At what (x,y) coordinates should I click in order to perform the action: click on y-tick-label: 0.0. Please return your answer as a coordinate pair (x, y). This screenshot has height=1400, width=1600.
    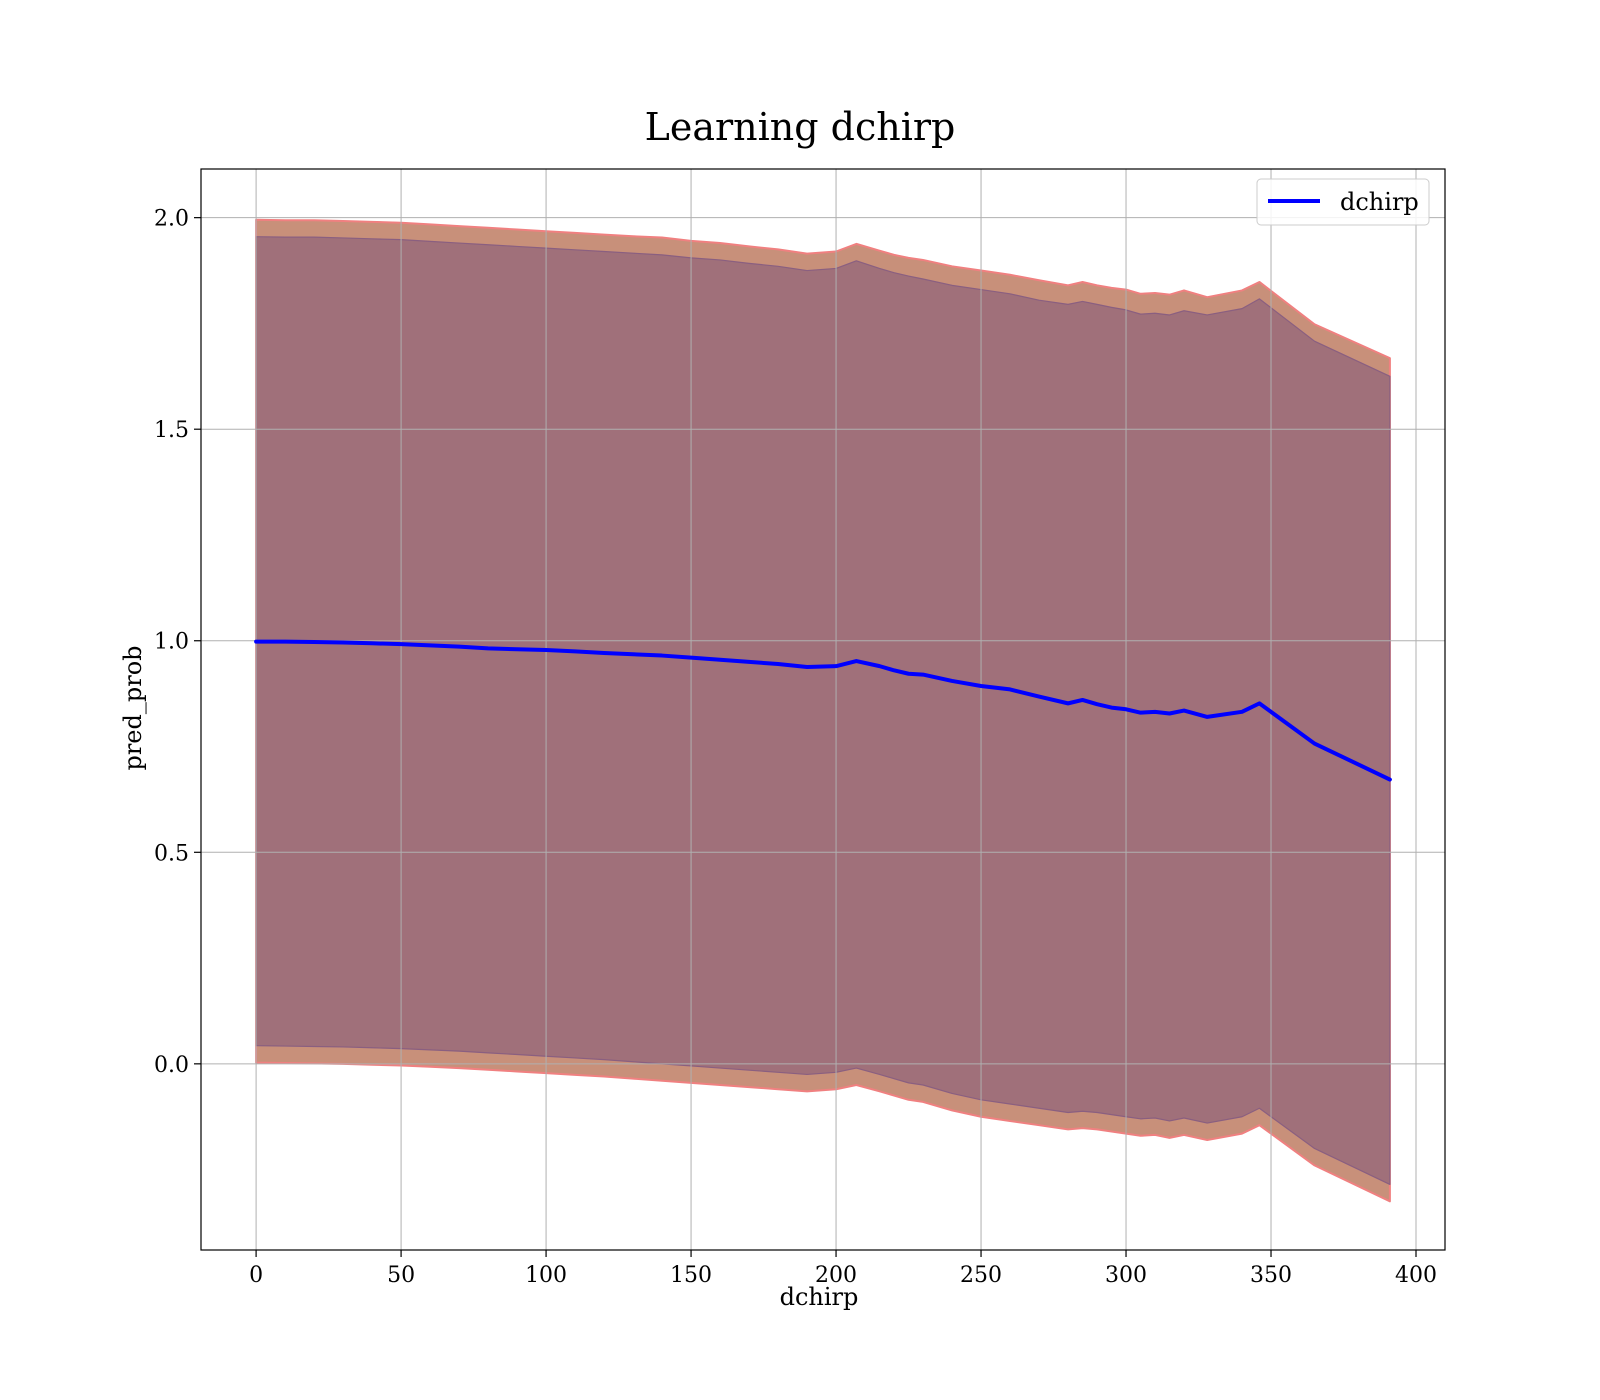
    Looking at the image, I should click on (171, 1065).